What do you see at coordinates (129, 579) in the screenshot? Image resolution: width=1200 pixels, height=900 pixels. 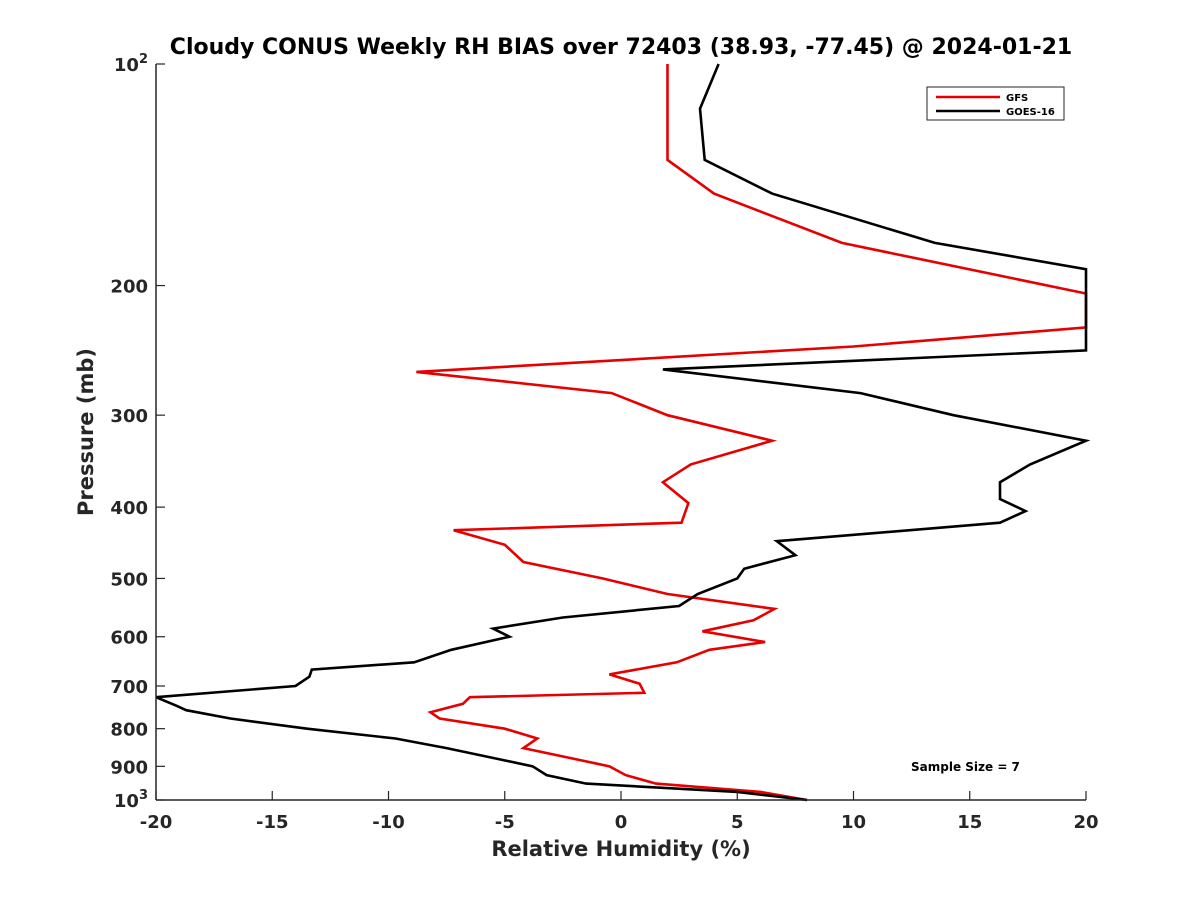 I see `y-tick-label: 500` at bounding box center [129, 579].